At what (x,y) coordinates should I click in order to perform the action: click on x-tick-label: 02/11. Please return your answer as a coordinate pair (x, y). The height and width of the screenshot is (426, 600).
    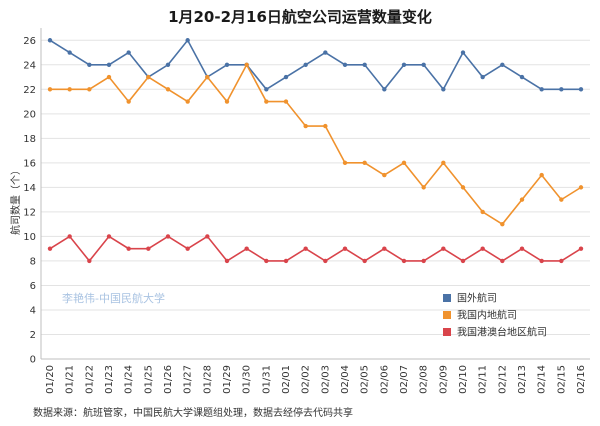
    Looking at the image, I should click on (483, 379).